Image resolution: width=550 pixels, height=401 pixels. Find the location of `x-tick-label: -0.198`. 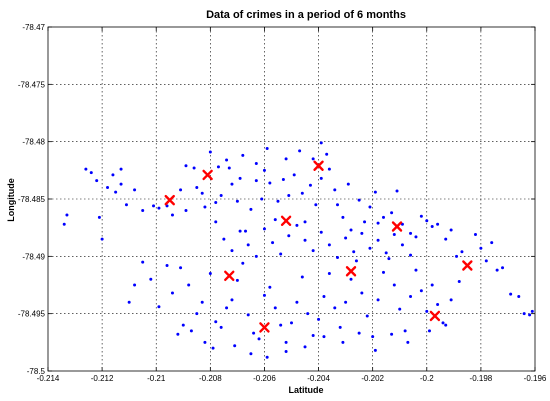

x-tick-label: -0.198 is located at coordinates (481, 378).